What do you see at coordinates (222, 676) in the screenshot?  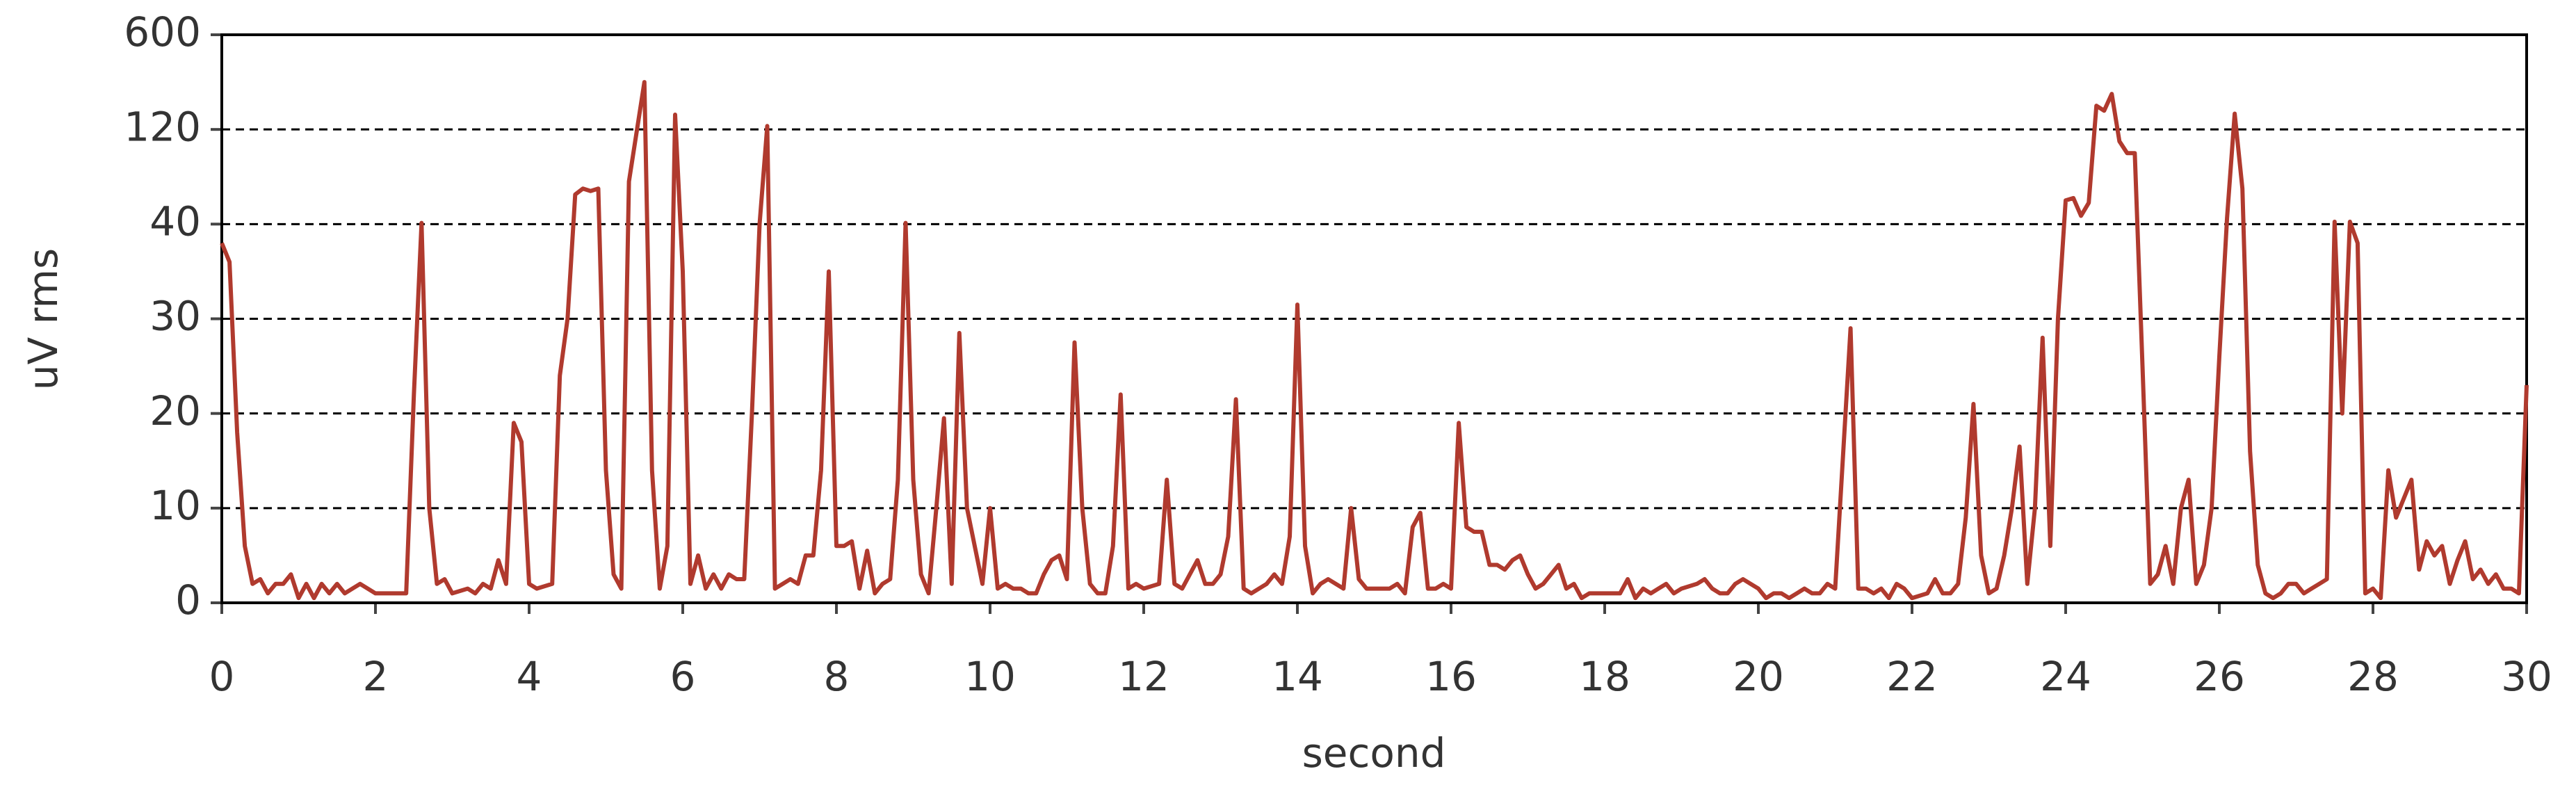 I see `x-tick-label: 0` at bounding box center [222, 676].